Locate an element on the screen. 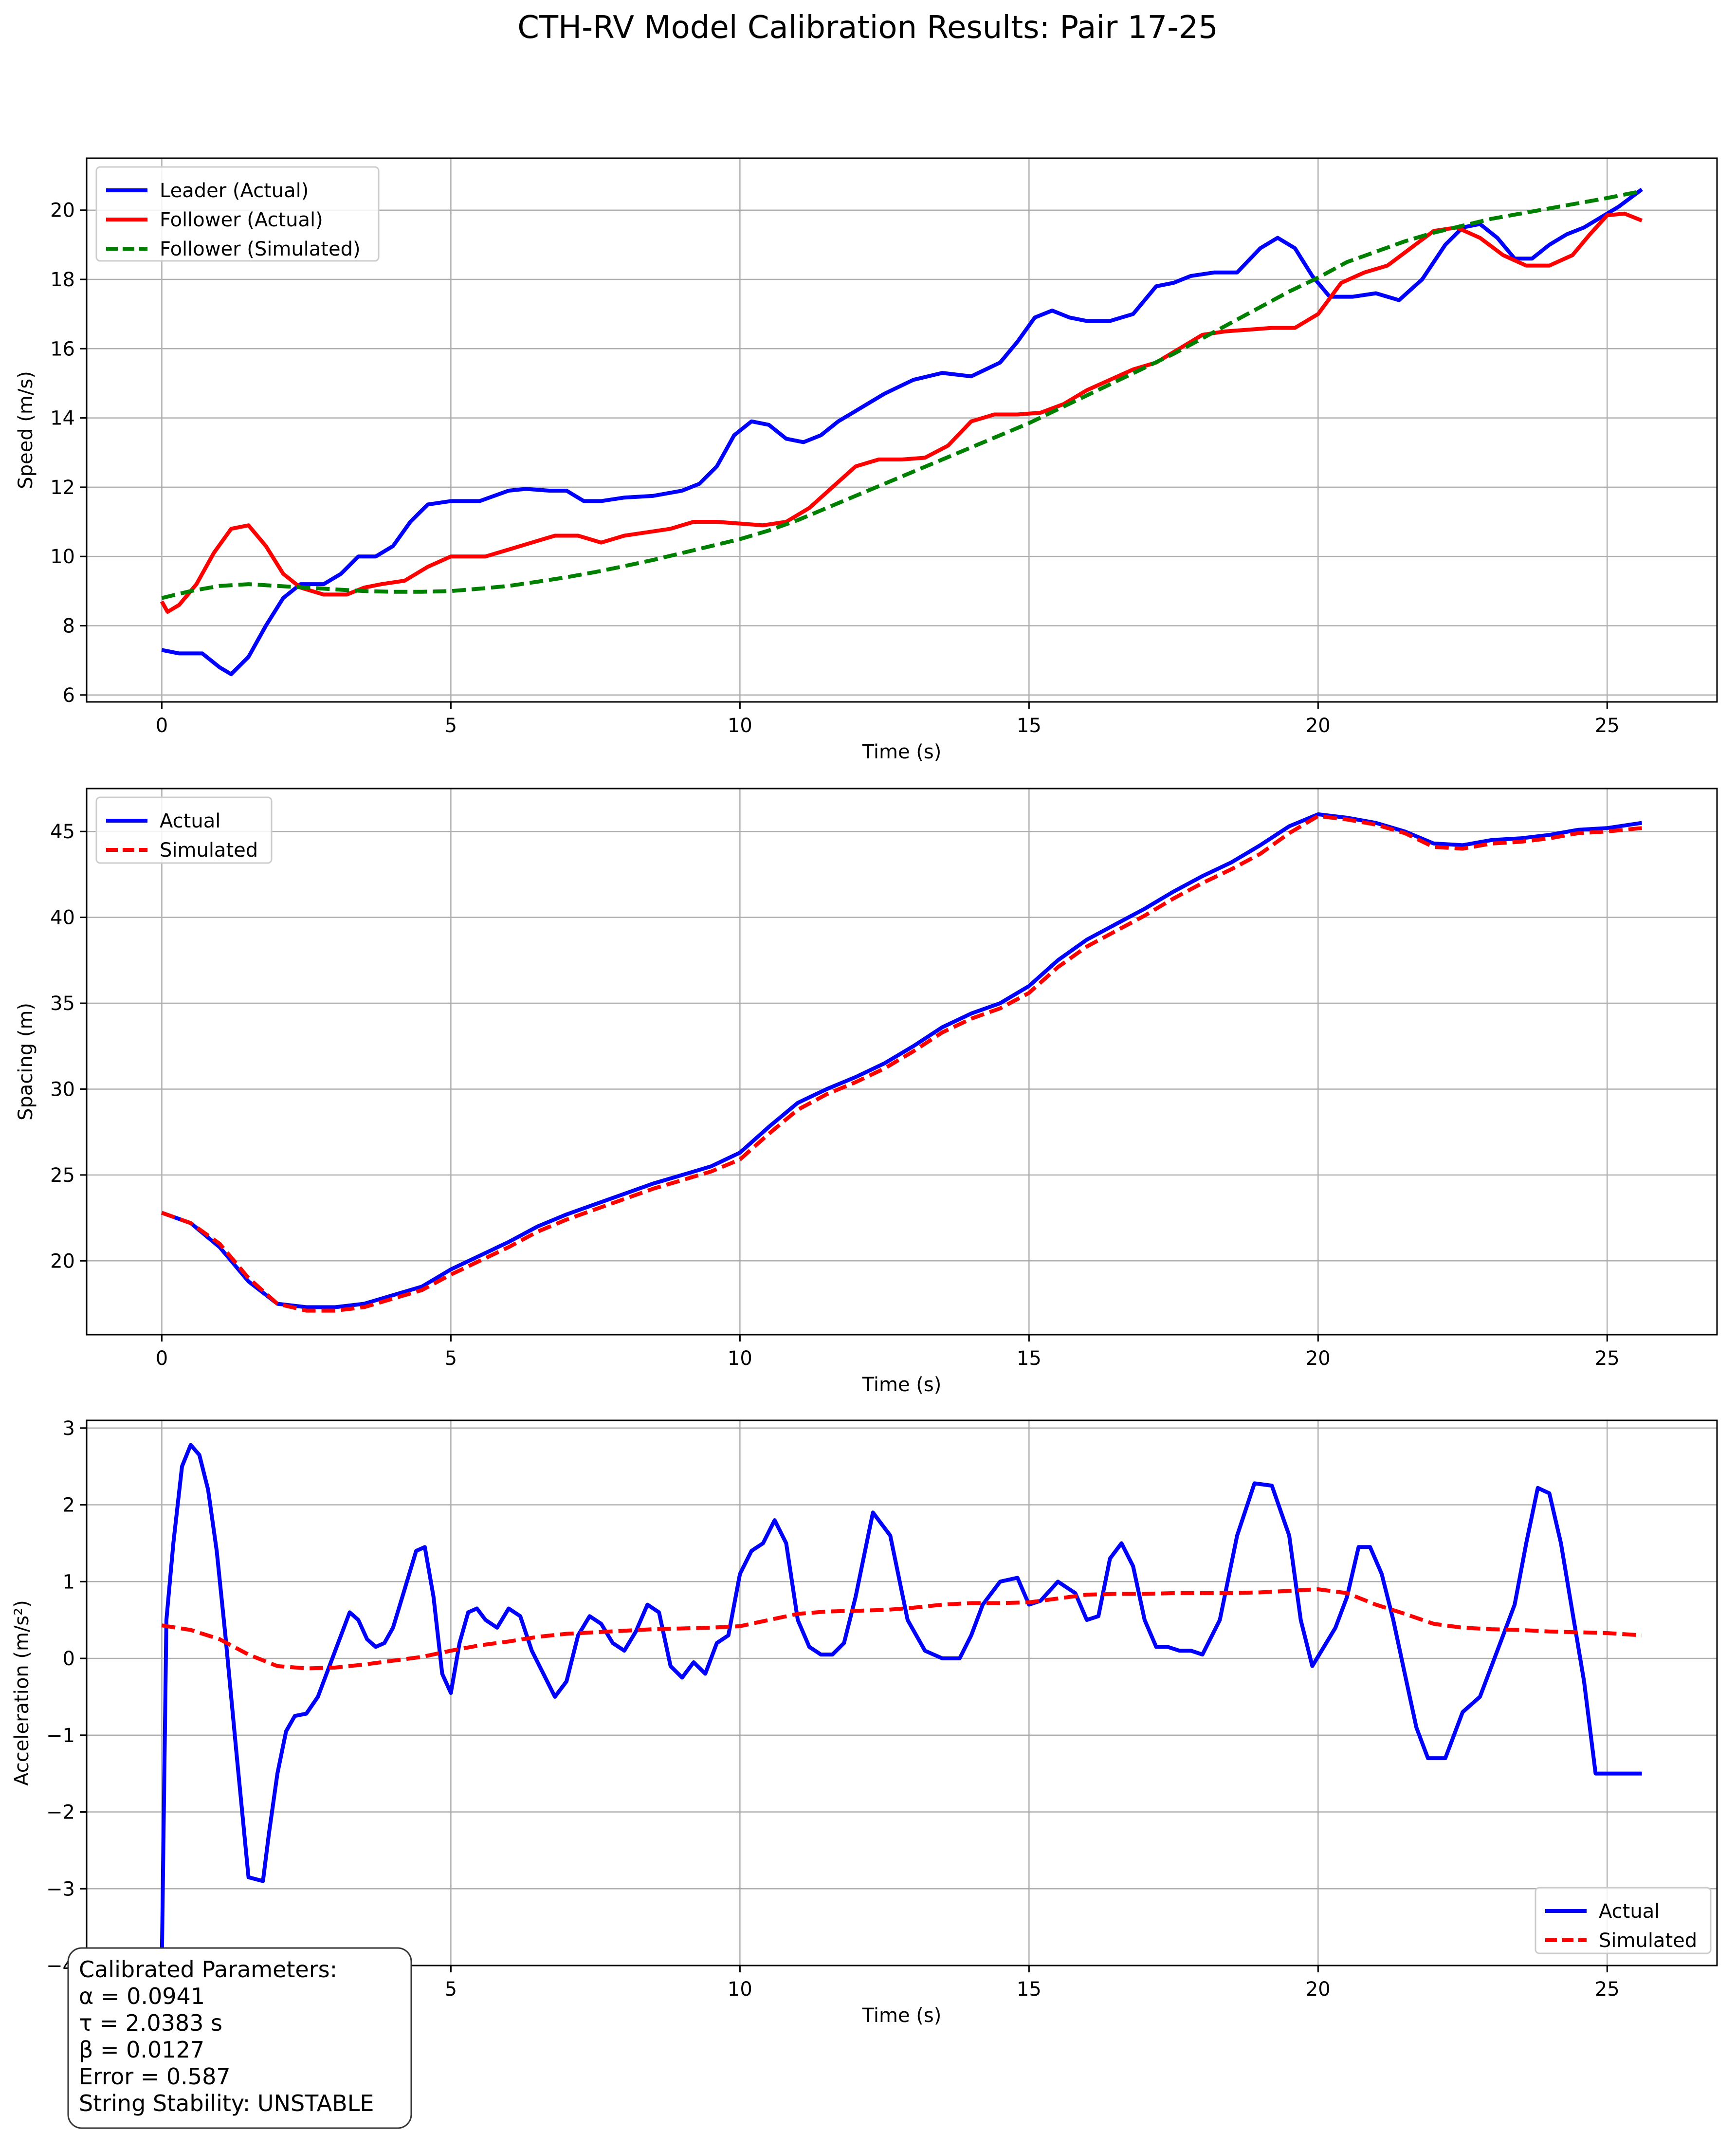 The image size is (1736, 2132). param-line-0: Calibrated Parameters: is located at coordinates (208, 1969).